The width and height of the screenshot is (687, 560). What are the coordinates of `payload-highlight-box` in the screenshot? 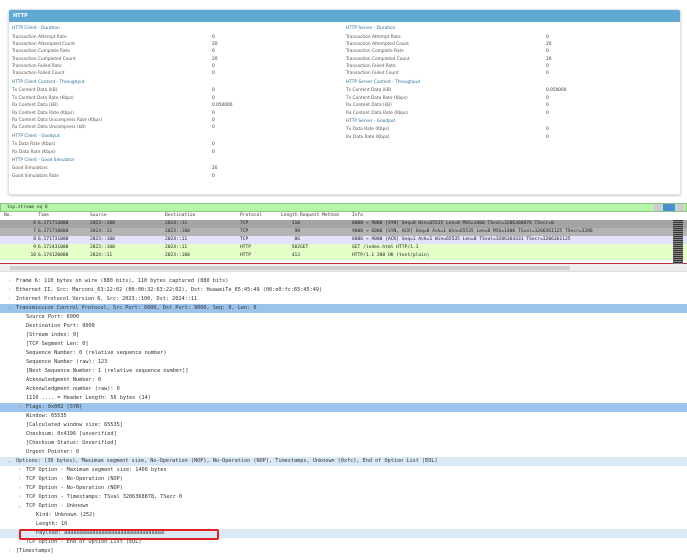 It's located at (119, 534).